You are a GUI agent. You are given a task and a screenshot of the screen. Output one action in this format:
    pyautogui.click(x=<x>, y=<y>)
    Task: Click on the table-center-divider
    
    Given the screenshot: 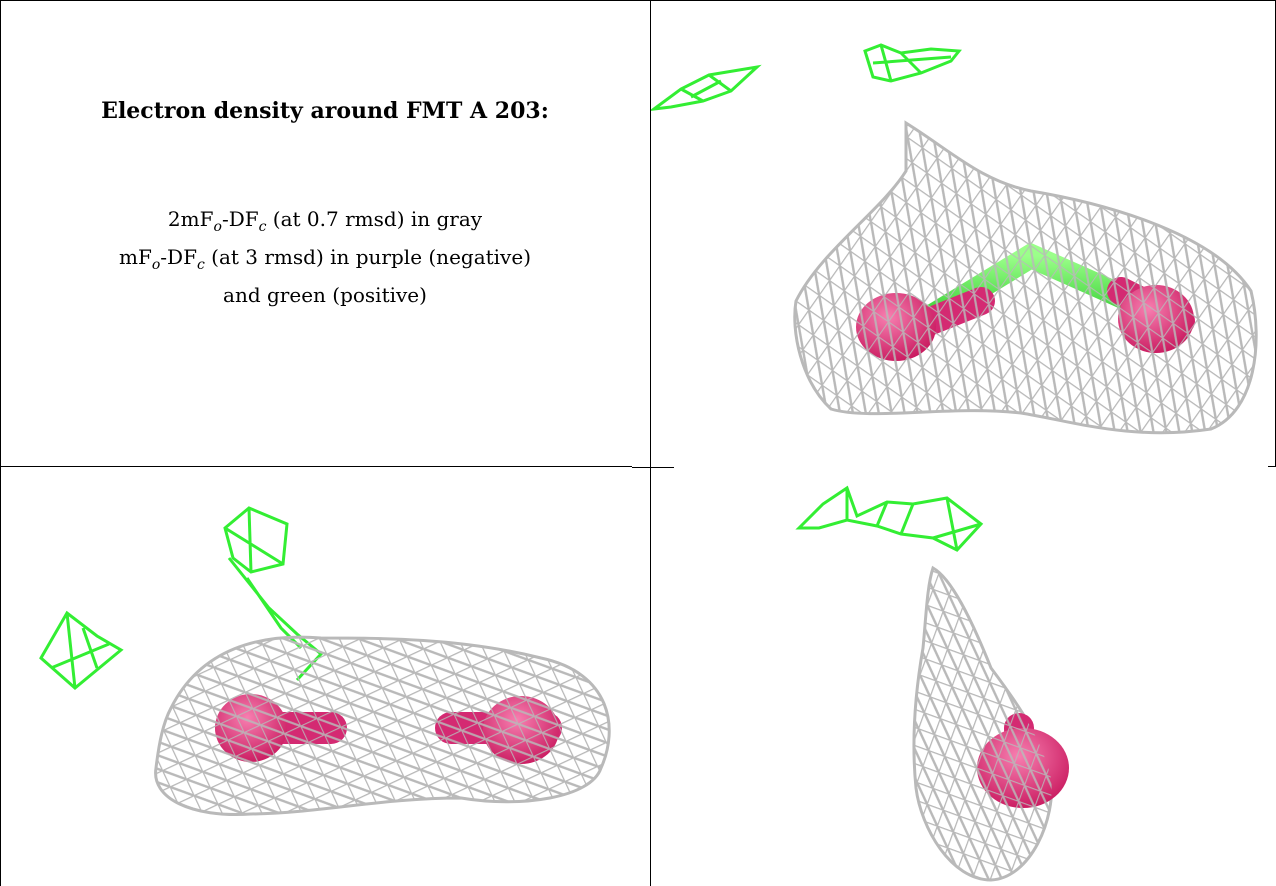 What is the action you would take?
    pyautogui.click(x=650, y=443)
    